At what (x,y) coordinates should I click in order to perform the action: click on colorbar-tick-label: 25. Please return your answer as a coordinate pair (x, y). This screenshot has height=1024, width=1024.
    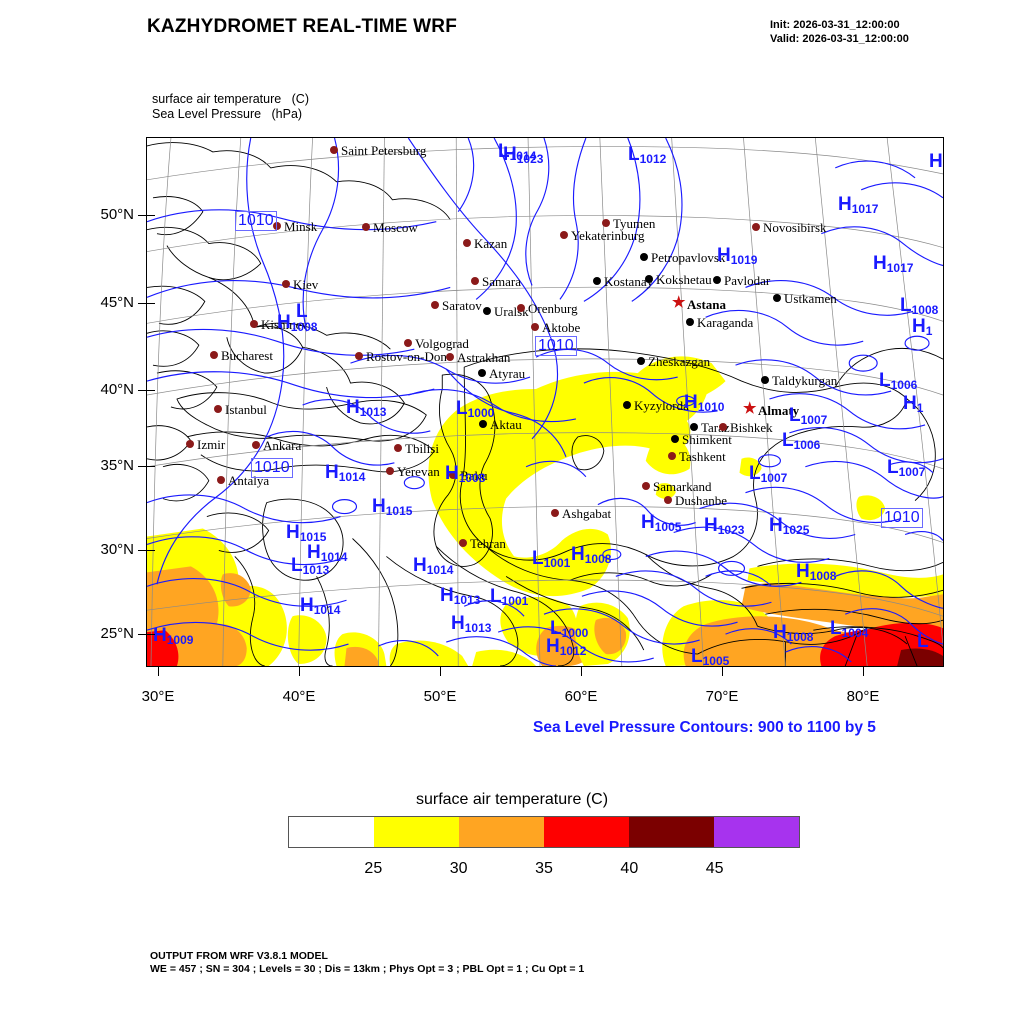
    Looking at the image, I should click on (373, 868).